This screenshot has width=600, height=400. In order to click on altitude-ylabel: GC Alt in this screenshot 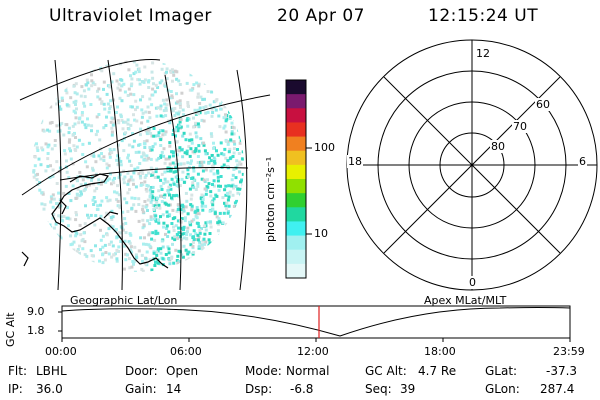, I will do `click(10, 329)`.